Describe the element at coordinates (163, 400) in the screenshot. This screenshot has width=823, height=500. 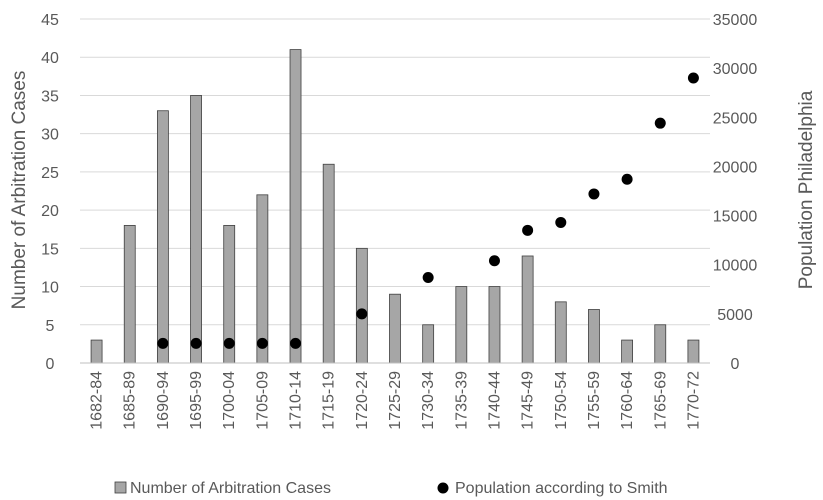
I see `category-label: 1690-94` at that location.